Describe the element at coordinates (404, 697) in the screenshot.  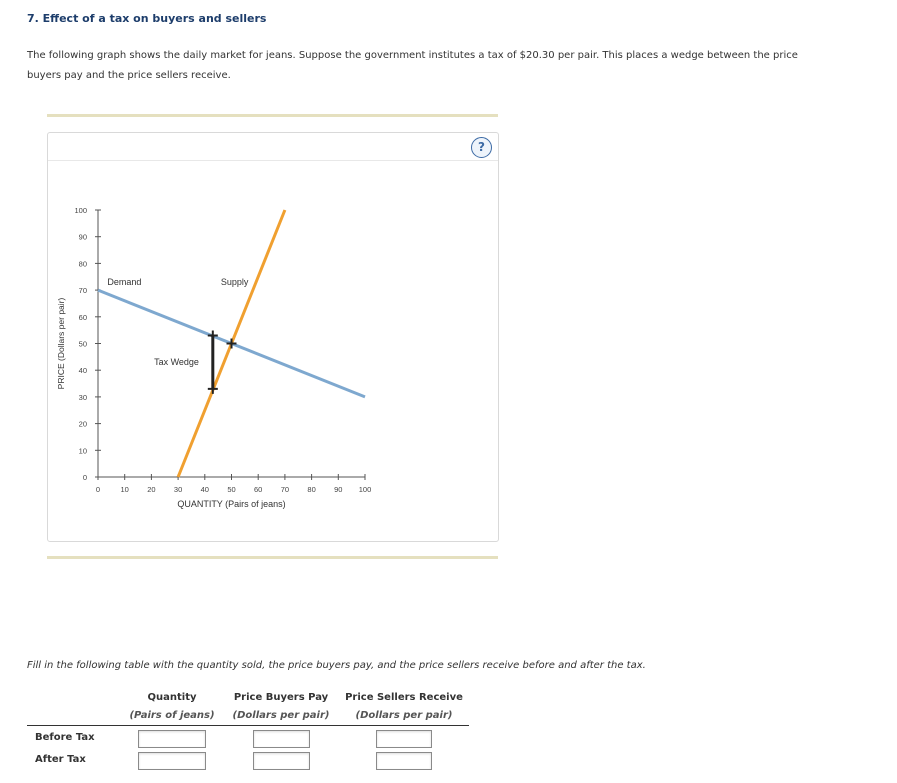
I see `col-header-sellers-receive: Price Sellers Receive` at that location.